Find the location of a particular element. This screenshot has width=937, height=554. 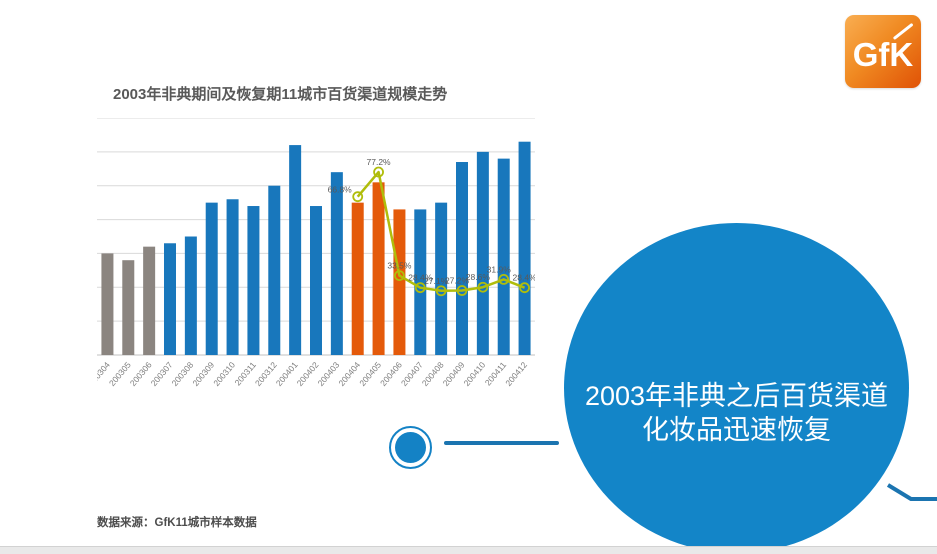

gfk-logo-text: GfK is located at coordinates (883, 54).